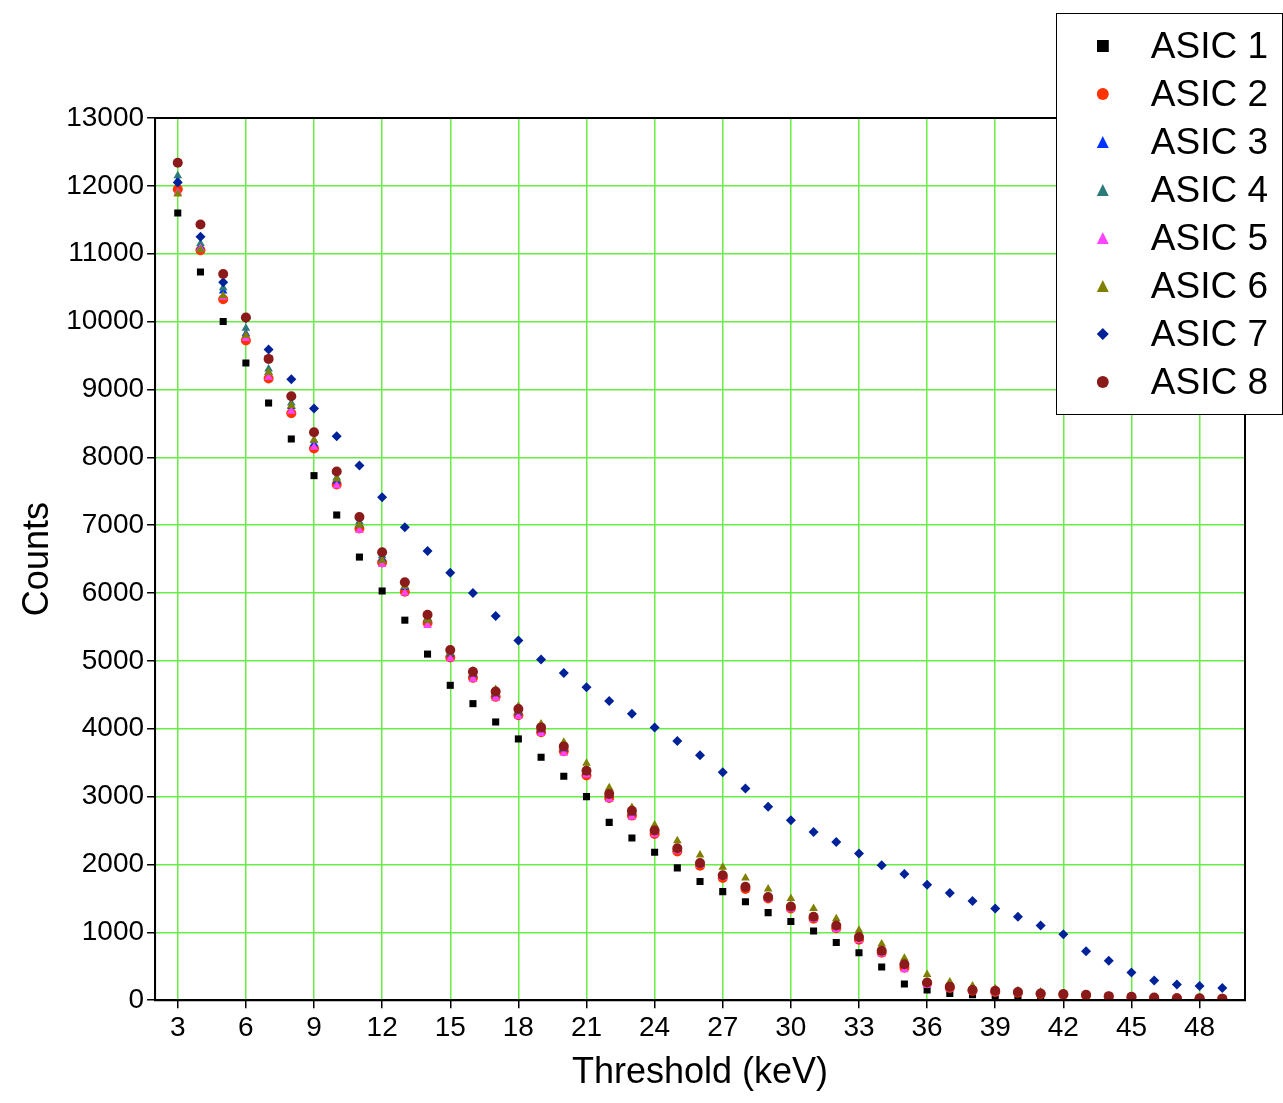  Describe the element at coordinates (995, 1026) in the screenshot. I see `x-tick-label: 39` at that location.